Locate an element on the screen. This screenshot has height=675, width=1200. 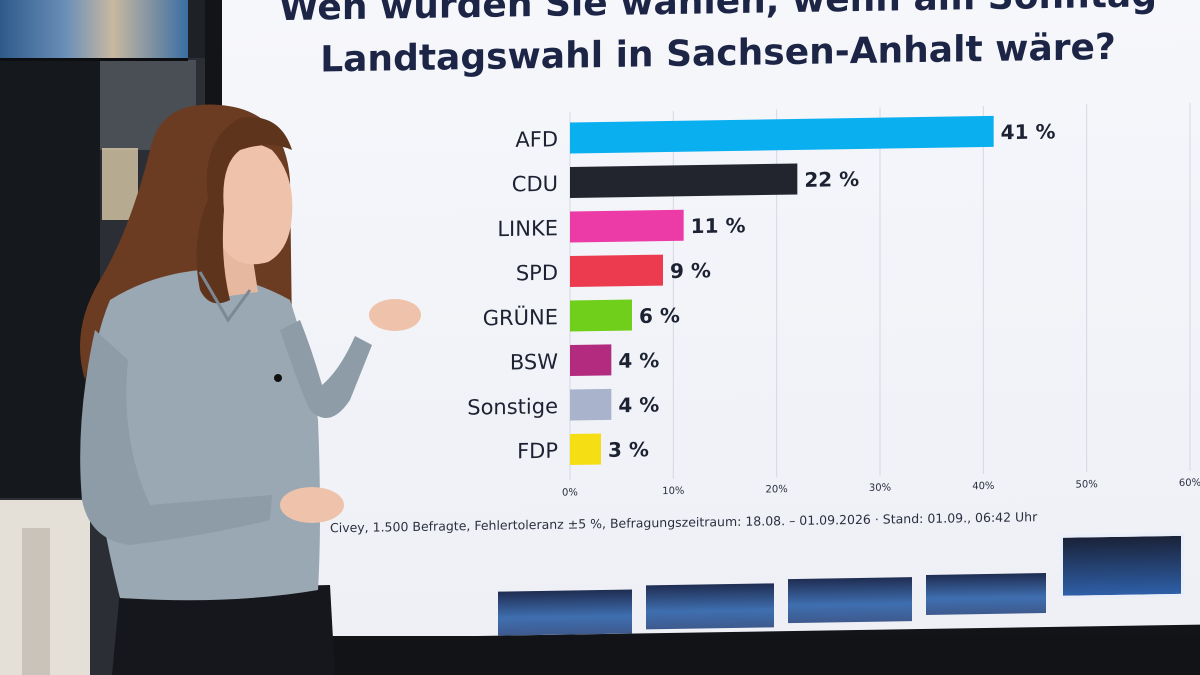
x-tick-label: 0% is located at coordinates (570, 492).